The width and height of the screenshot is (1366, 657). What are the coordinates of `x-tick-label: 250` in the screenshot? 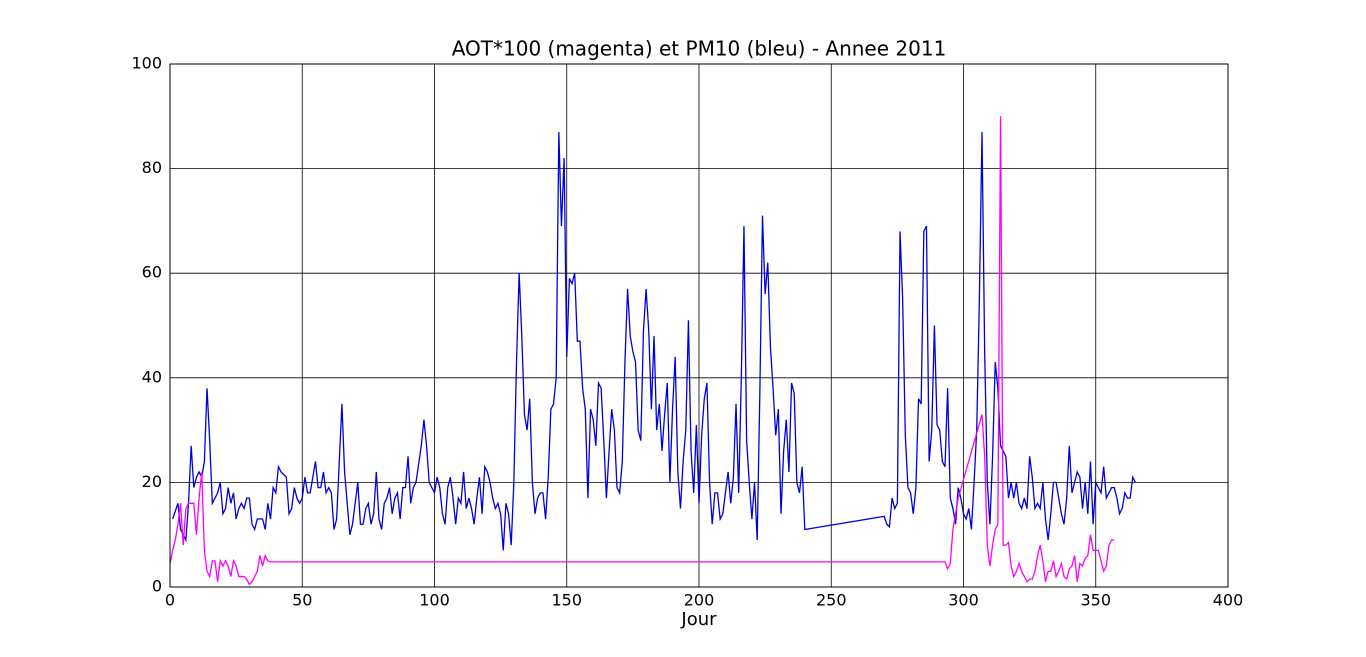 It's located at (831, 600).